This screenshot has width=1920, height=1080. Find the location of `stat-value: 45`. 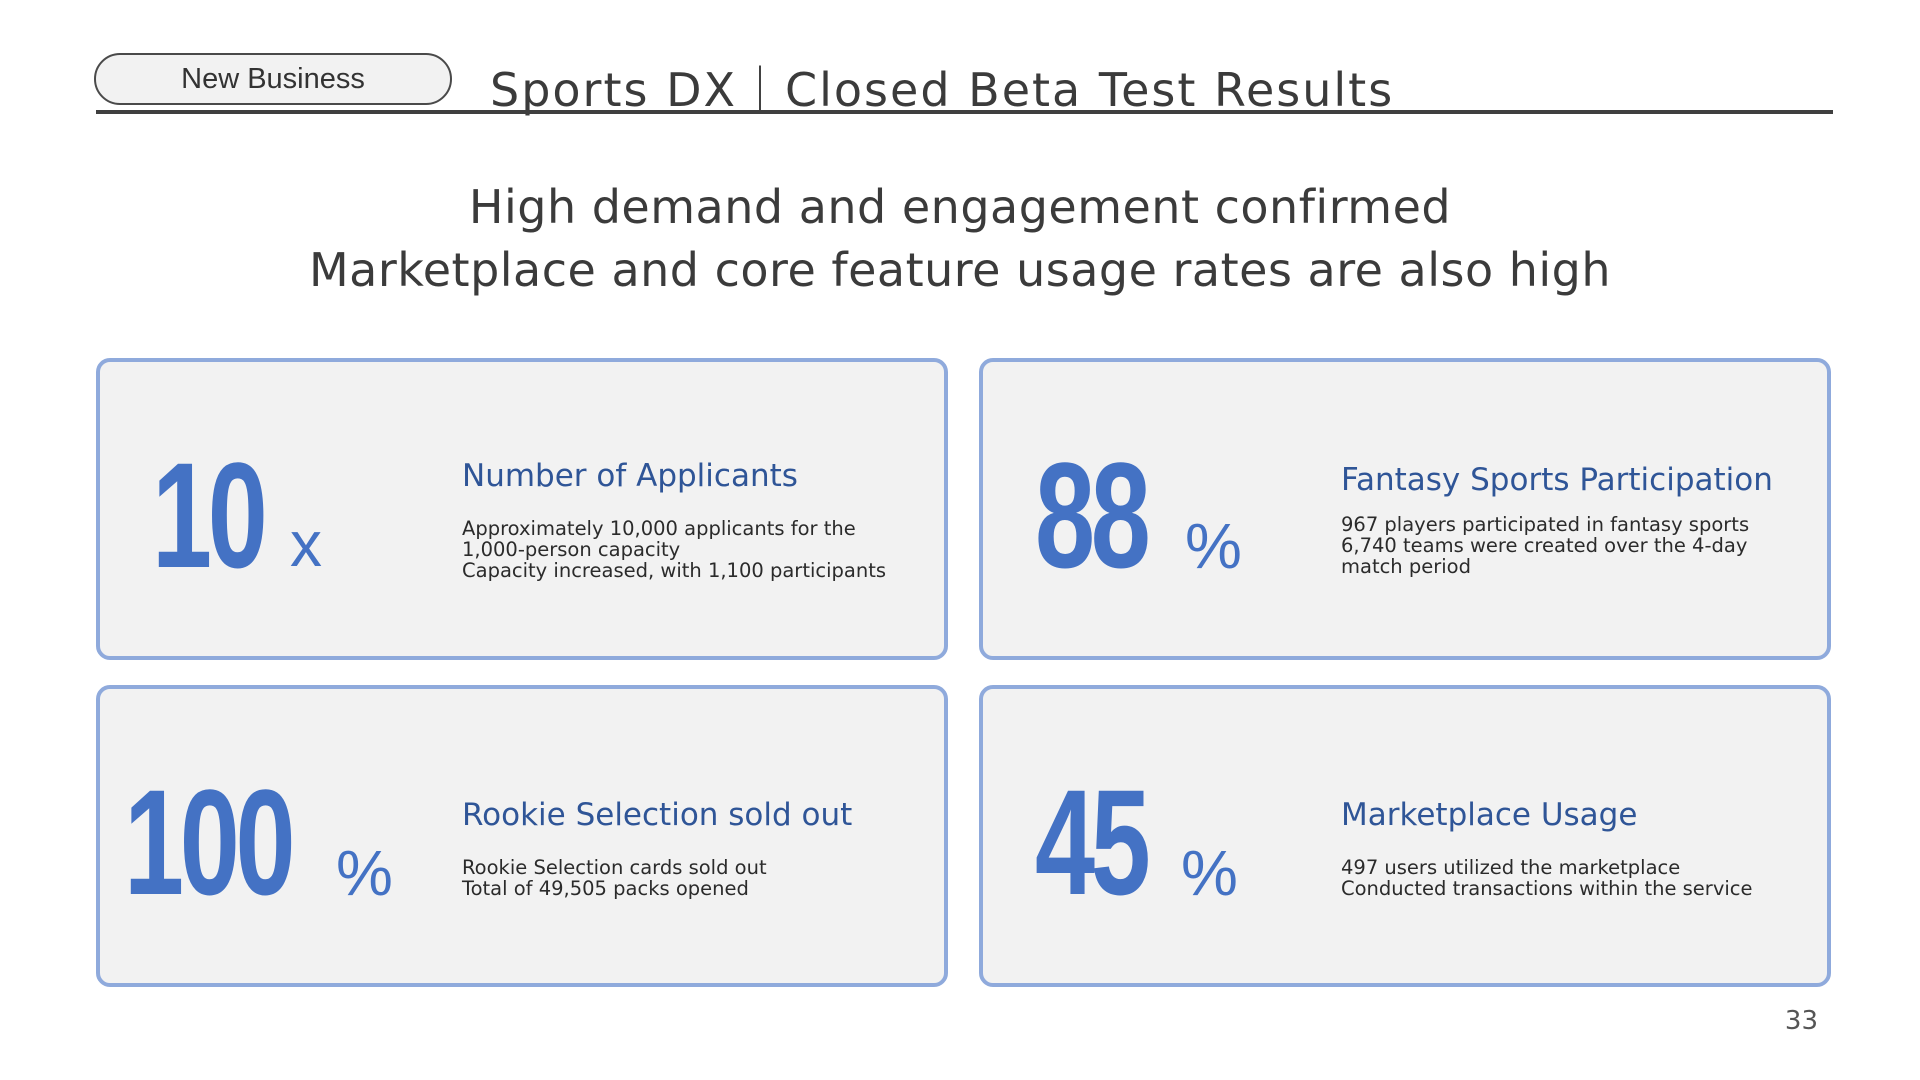

stat-value: 45 is located at coordinates (1093, 842).